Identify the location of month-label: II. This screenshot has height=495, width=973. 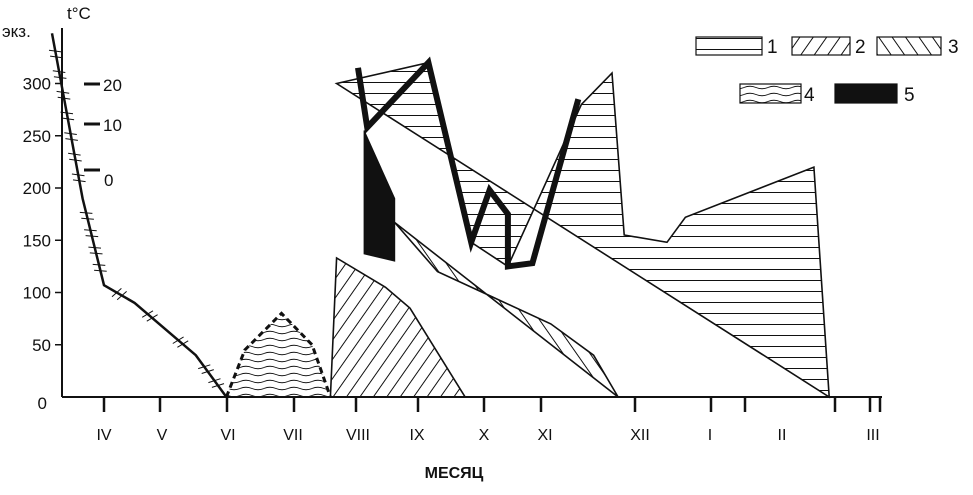
(782, 435).